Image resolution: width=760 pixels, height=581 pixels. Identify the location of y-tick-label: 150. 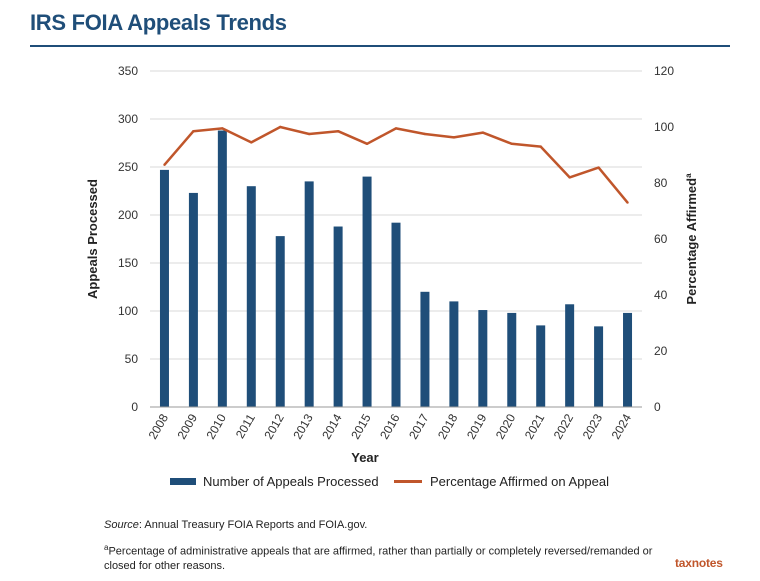
(128, 263).